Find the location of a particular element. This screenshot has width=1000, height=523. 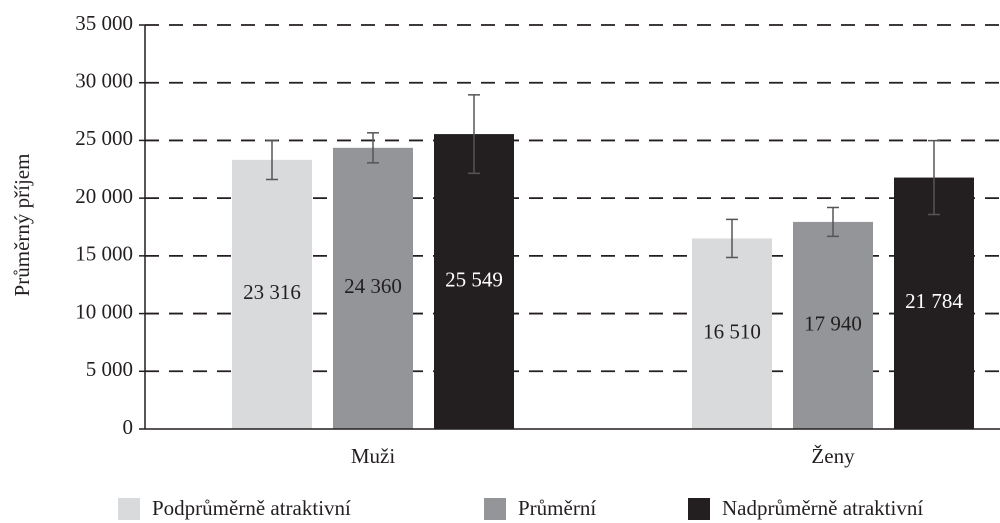

data-label: 25 549 is located at coordinates (474, 279).